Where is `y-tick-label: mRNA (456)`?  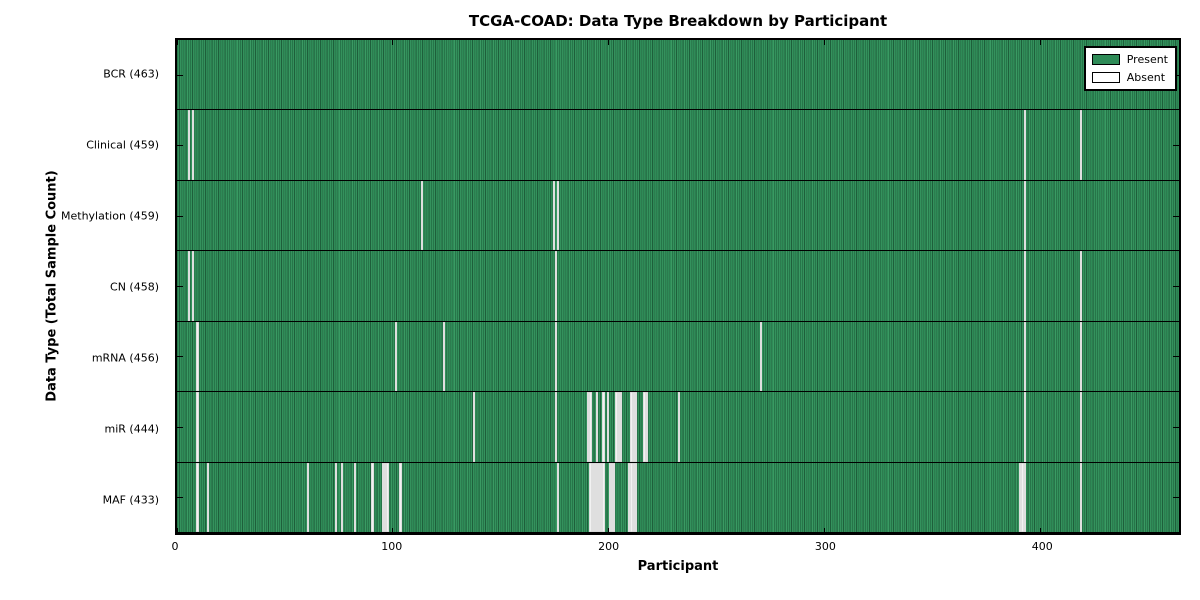
y-tick-label: mRNA (456) is located at coordinates (125, 357).